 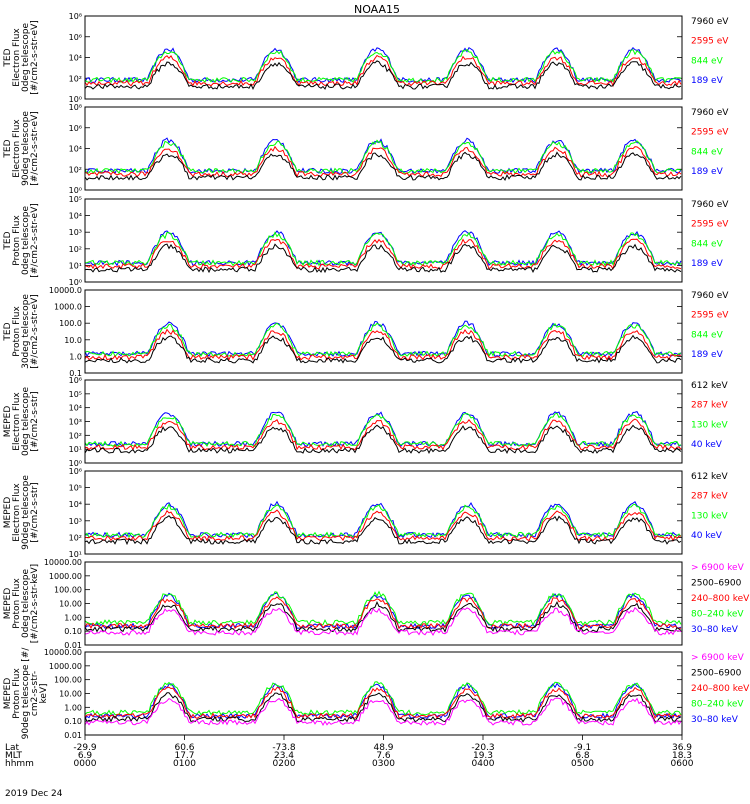 I want to click on panel-8-ytick: 0.10, so click(x=73, y=721).